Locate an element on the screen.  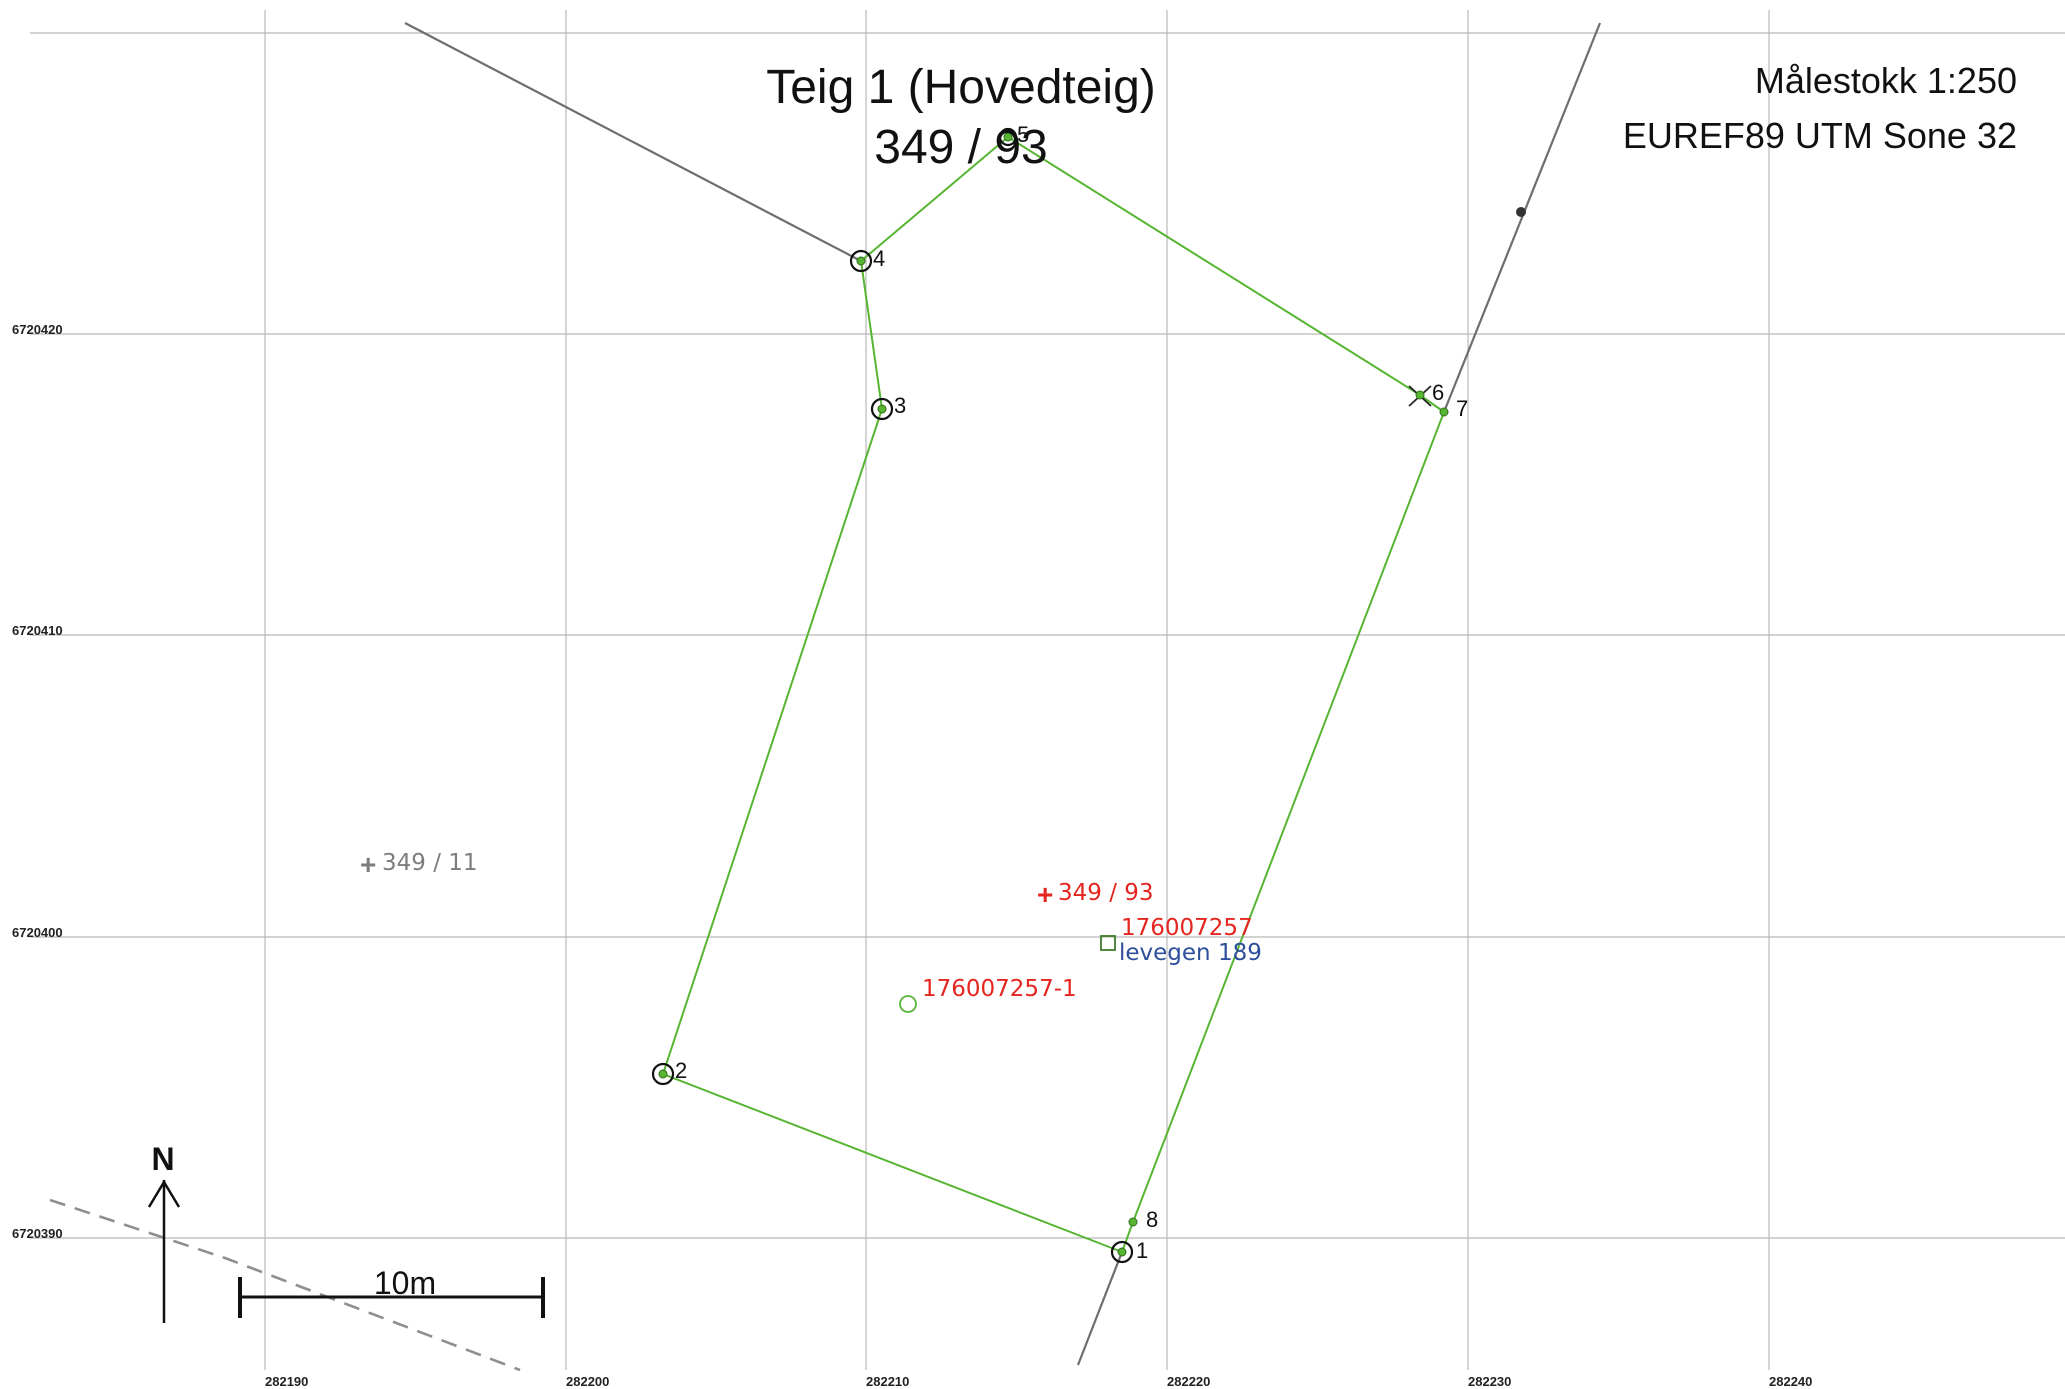
grid-label-y: 6720410 is located at coordinates (37, 630).